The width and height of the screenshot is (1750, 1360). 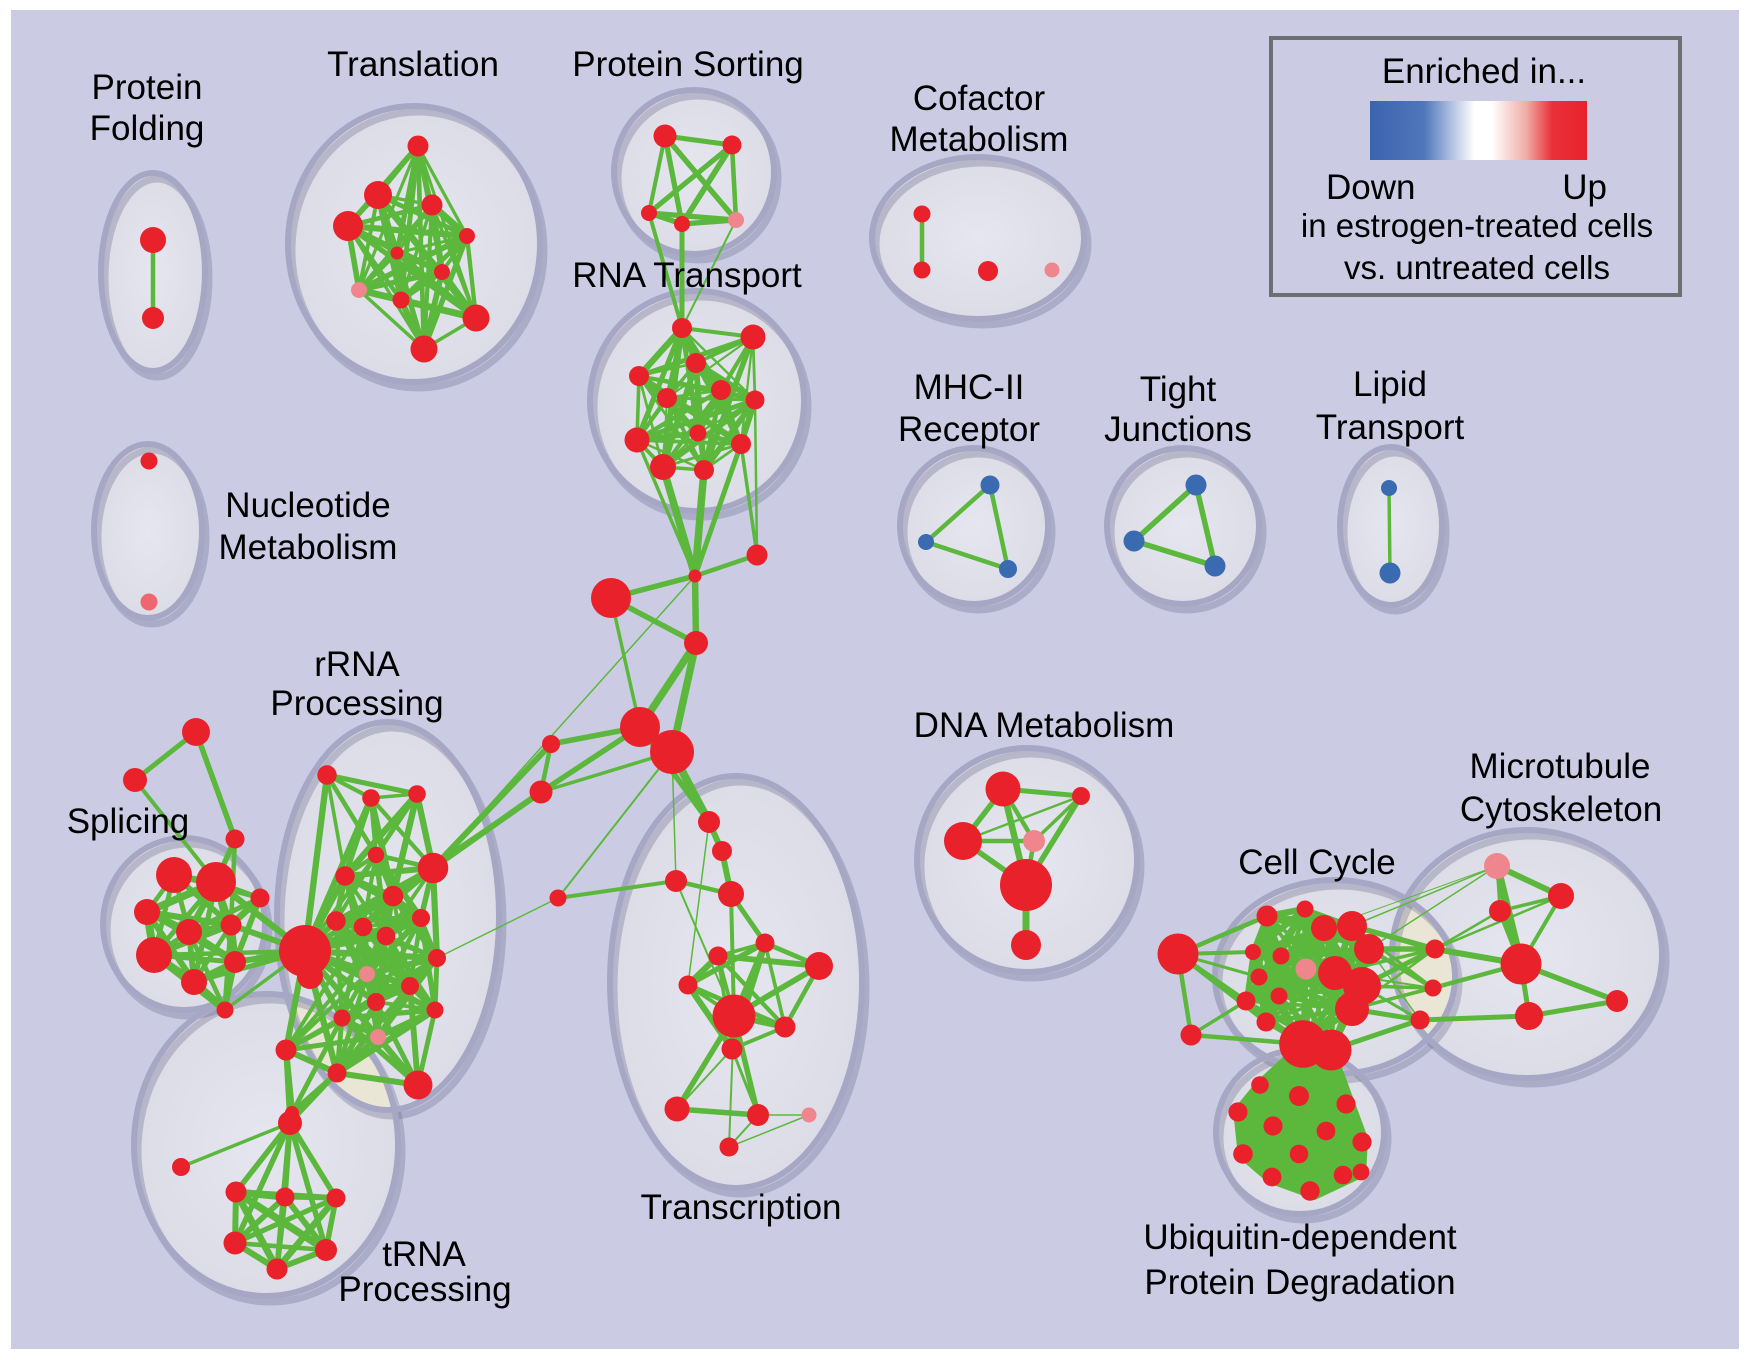 I want to click on svg-text: Splicing, so click(x=128, y=821).